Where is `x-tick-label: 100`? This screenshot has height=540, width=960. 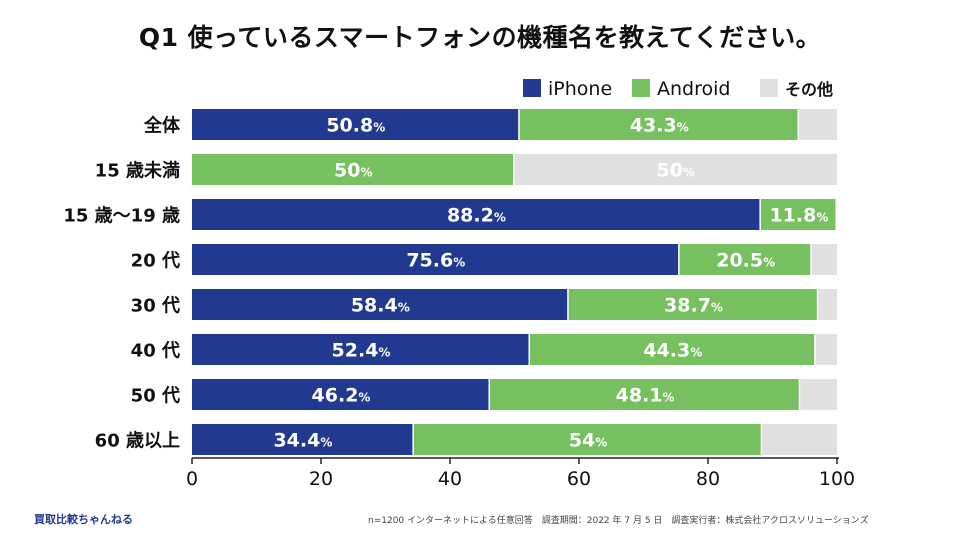 x-tick-label: 100 is located at coordinates (837, 479).